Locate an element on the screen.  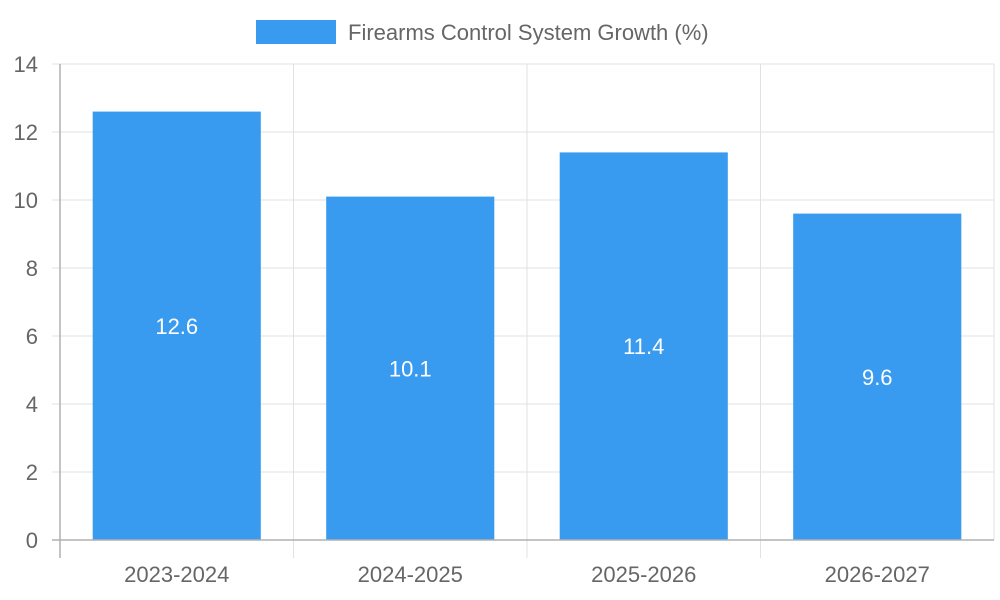
bar-data-label: 11.4 is located at coordinates (643, 346).